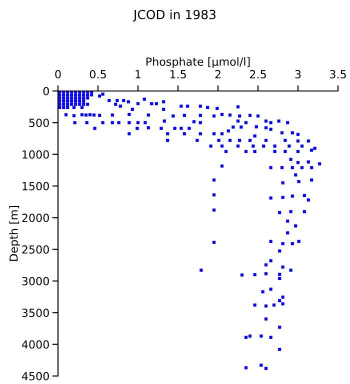 This screenshot has height=384, width=350. What do you see at coordinates (217, 74) in the screenshot?
I see `x-tick-label: 2` at bounding box center [217, 74].